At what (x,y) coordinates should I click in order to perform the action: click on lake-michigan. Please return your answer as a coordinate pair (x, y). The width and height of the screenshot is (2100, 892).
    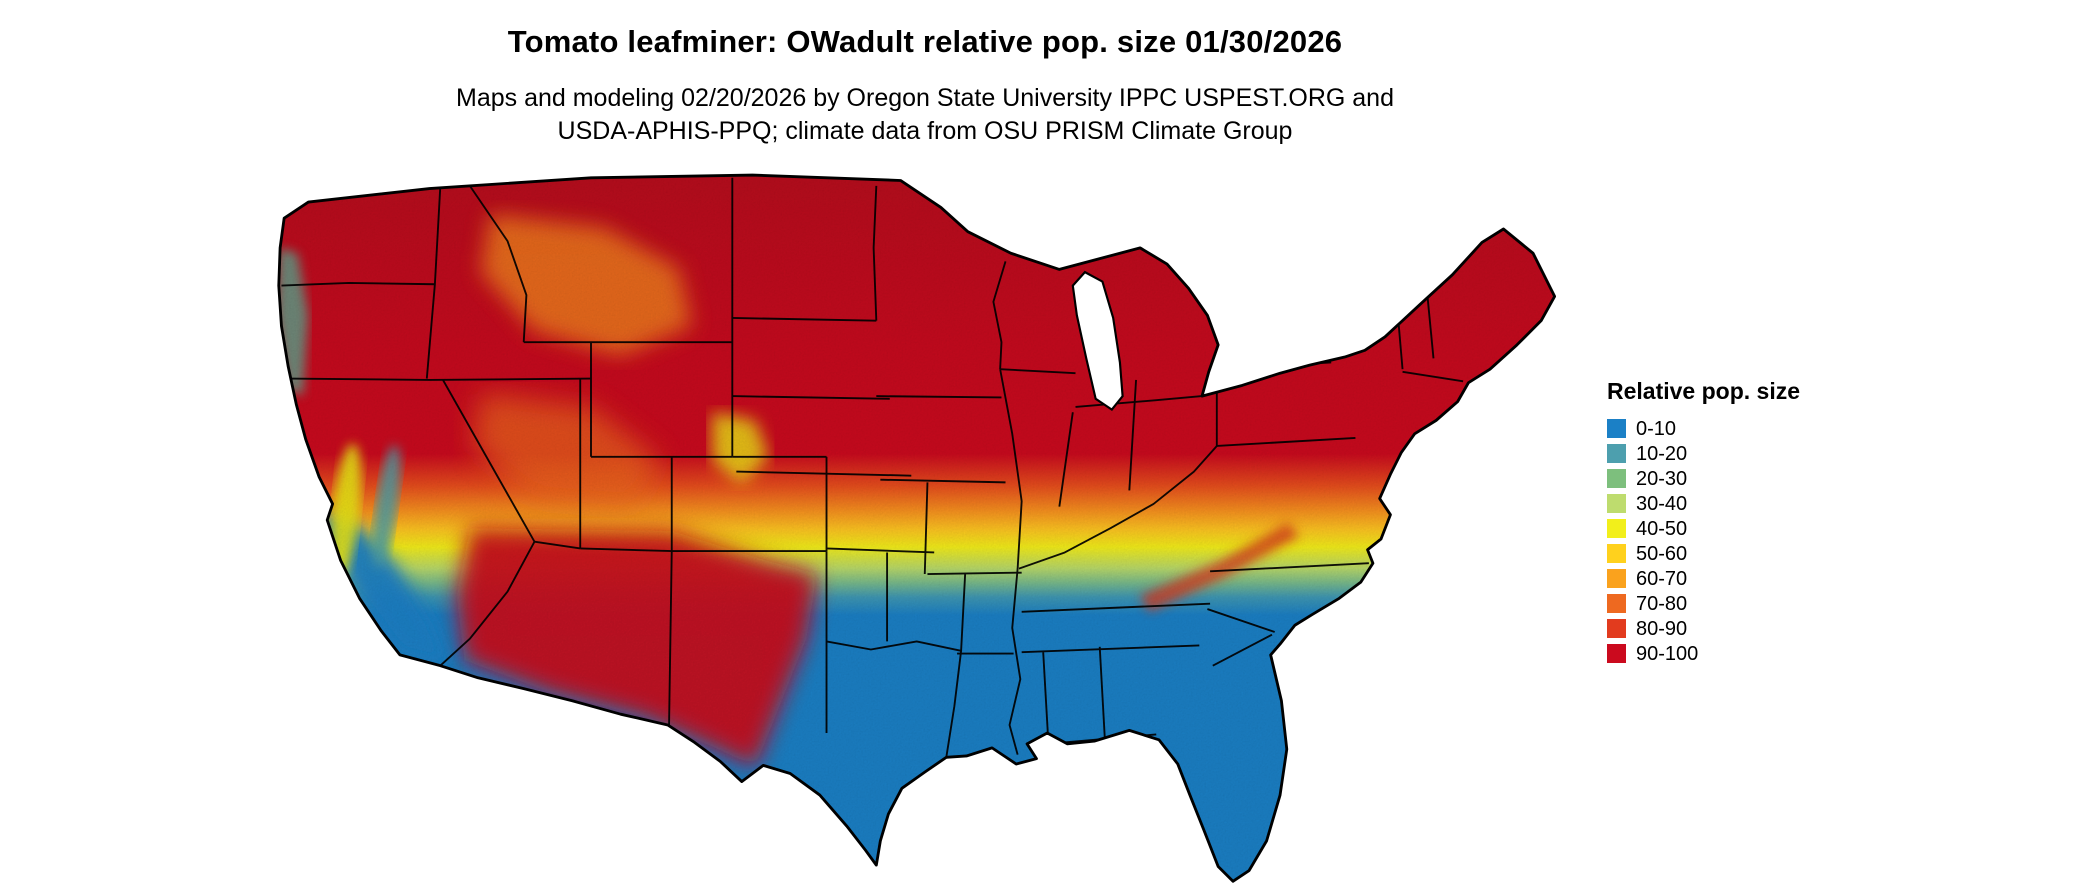
    Looking at the image, I should click on (1097, 341).